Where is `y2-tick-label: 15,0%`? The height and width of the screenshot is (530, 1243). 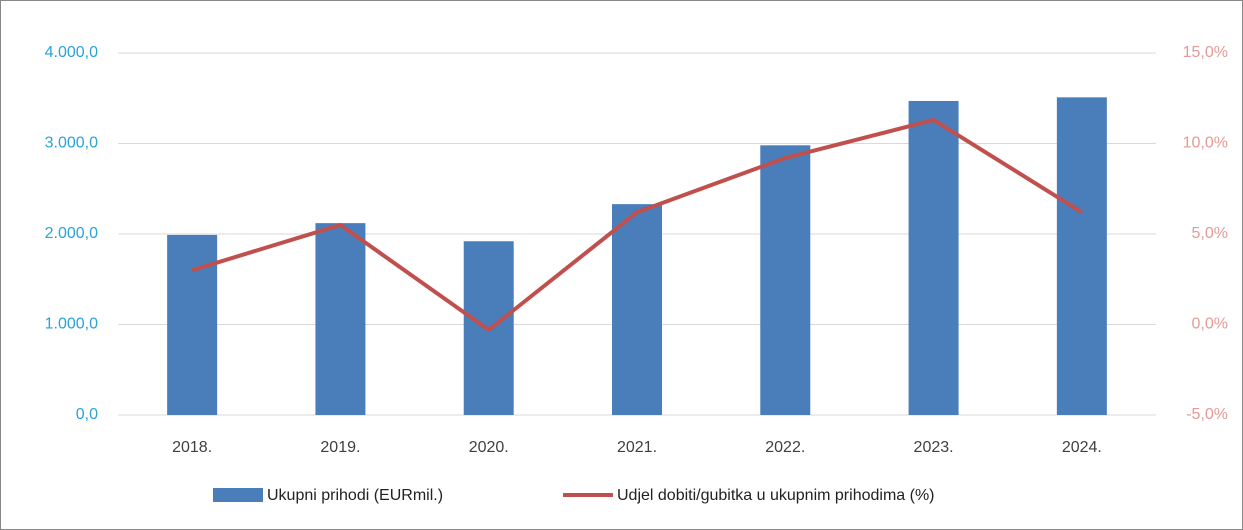 y2-tick-label: 15,0% is located at coordinates (1205, 52).